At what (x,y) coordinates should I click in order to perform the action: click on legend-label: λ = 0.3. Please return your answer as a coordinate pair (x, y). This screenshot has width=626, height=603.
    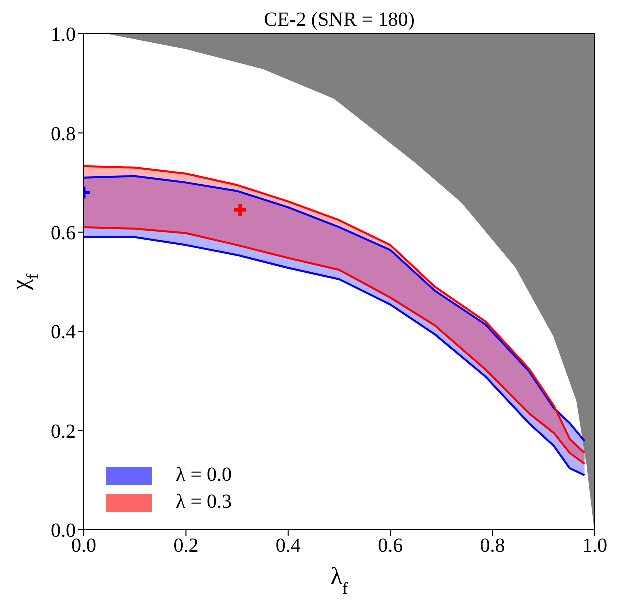
    Looking at the image, I should click on (204, 502).